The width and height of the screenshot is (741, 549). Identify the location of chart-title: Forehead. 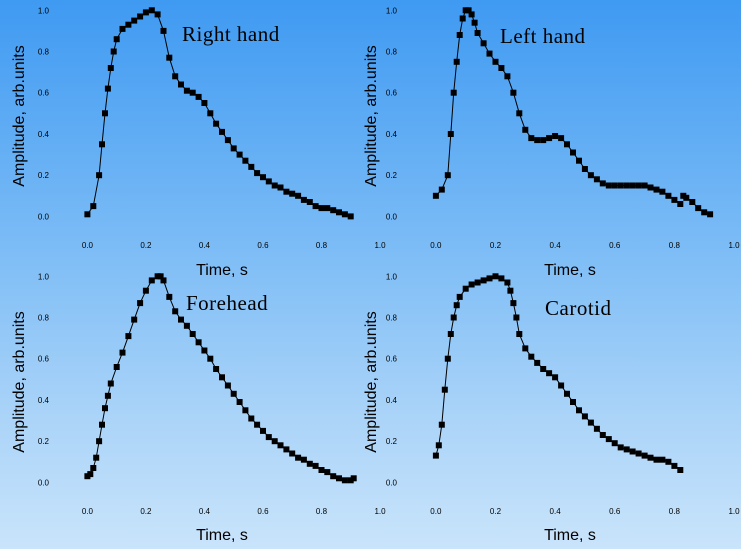
(227, 303).